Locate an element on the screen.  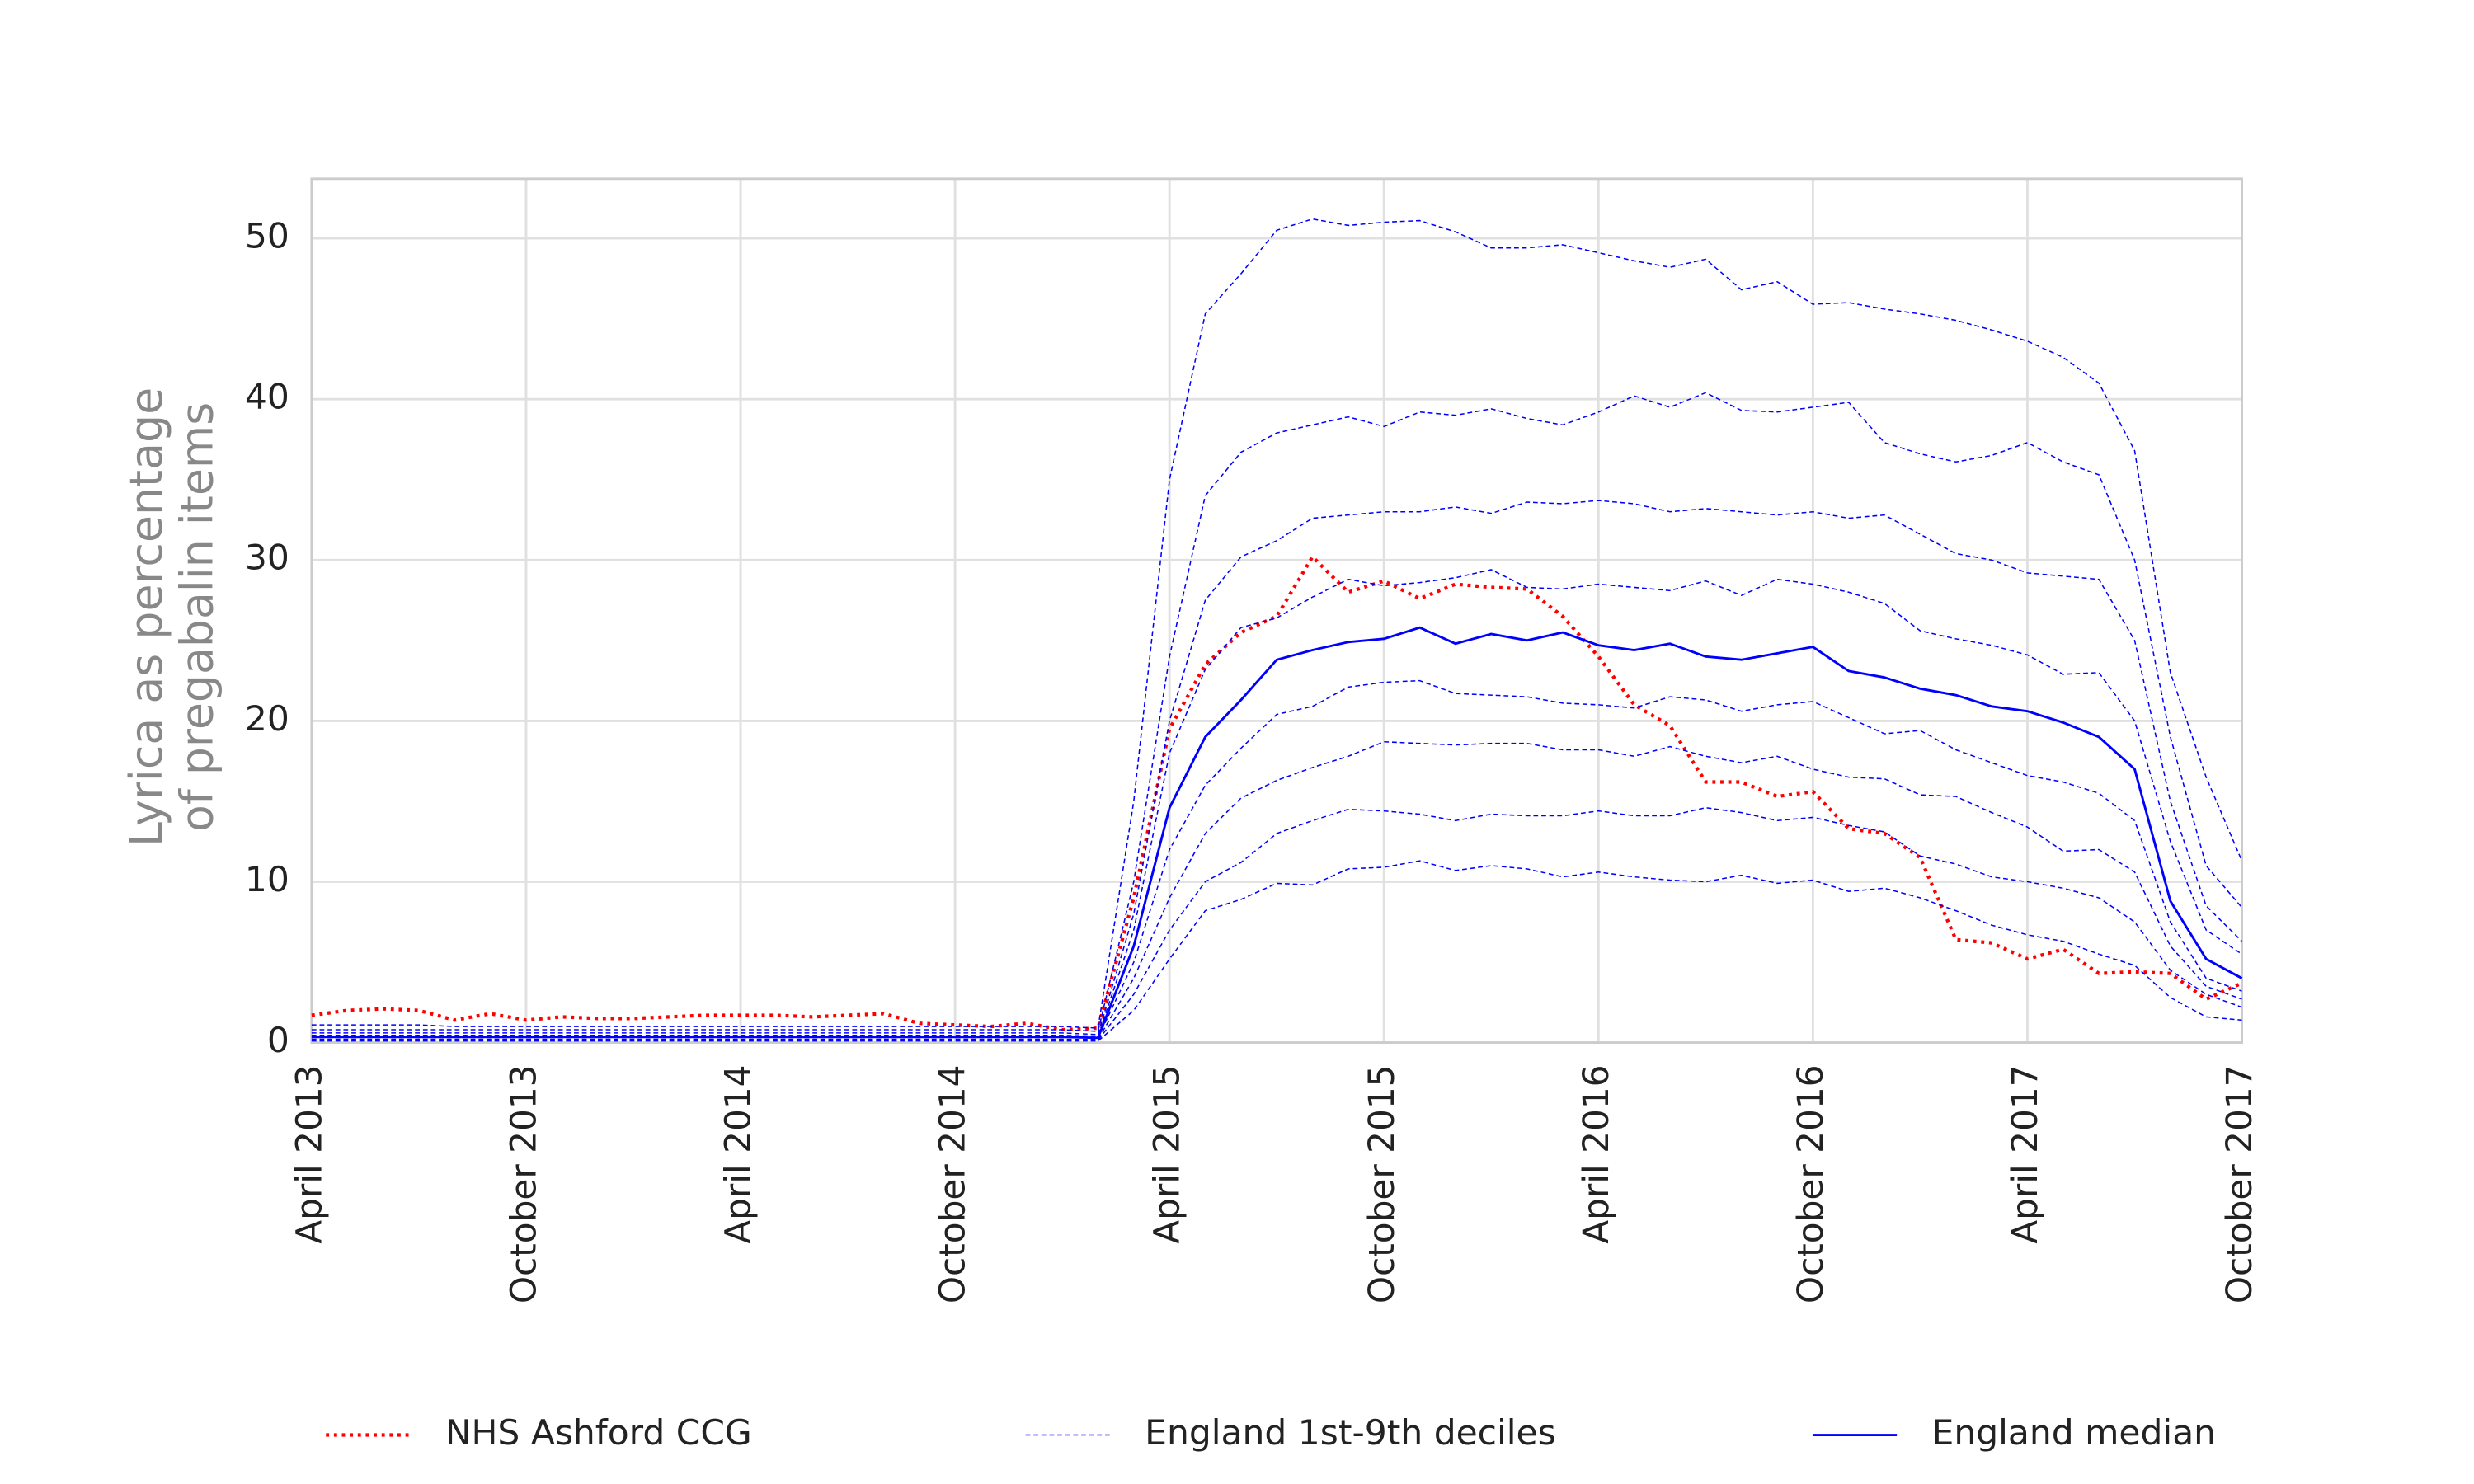
x-tick-label: October 2013 is located at coordinates (523, 1183).